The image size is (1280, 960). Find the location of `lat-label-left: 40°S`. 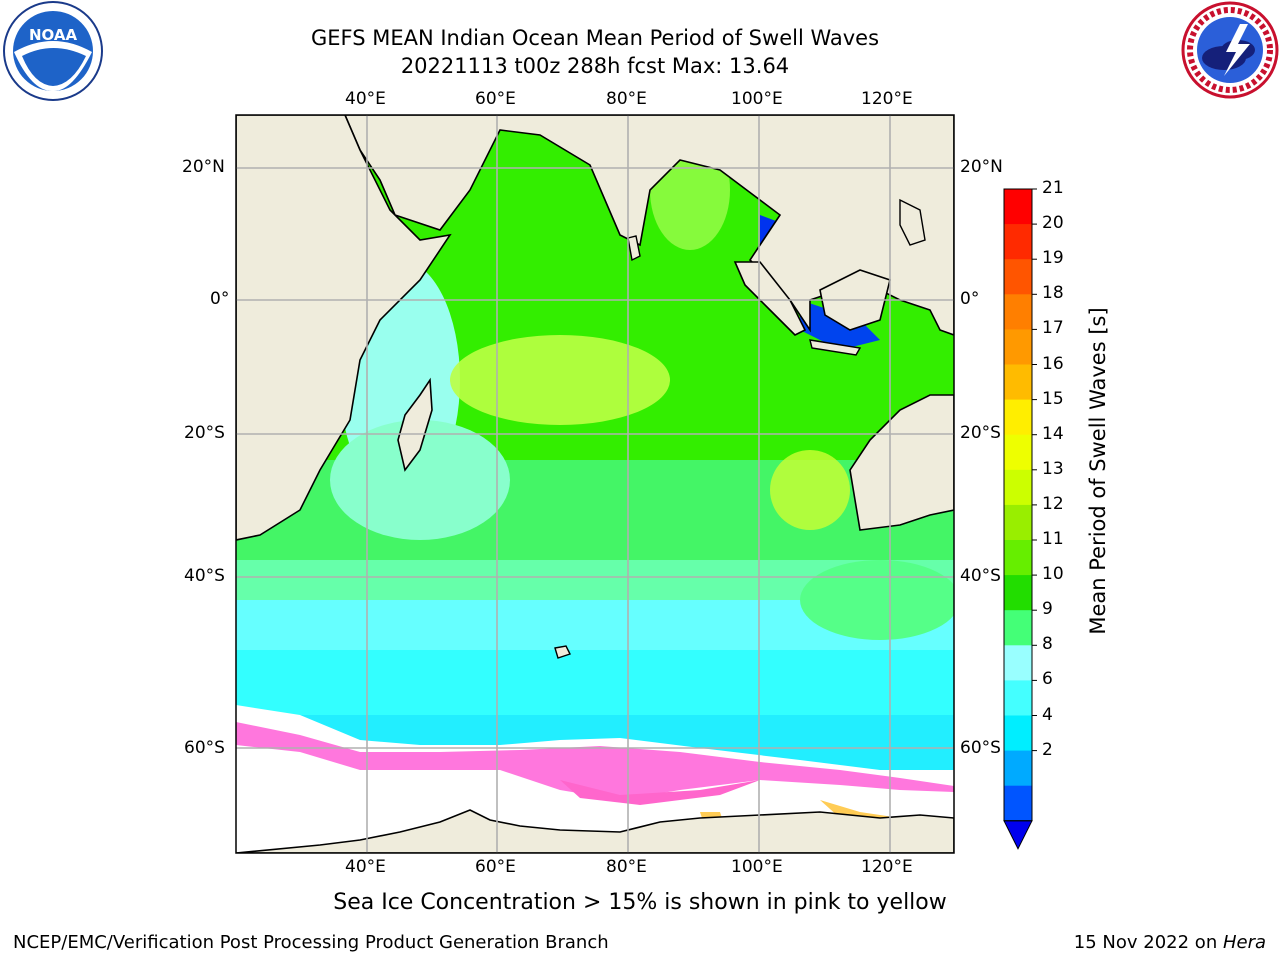

lat-label-left: 40°S is located at coordinates (204, 576).